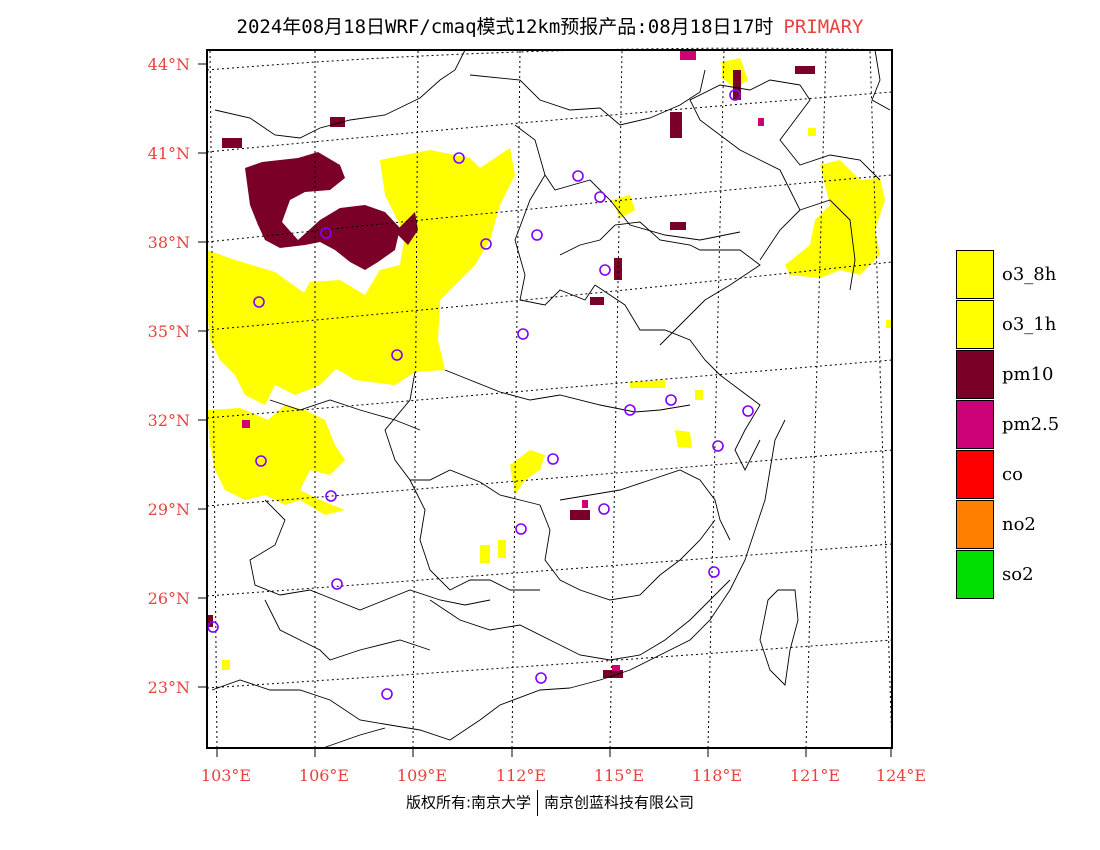 This screenshot has width=1100, height=850. I want to click on legend-label: co, so click(1012, 474).